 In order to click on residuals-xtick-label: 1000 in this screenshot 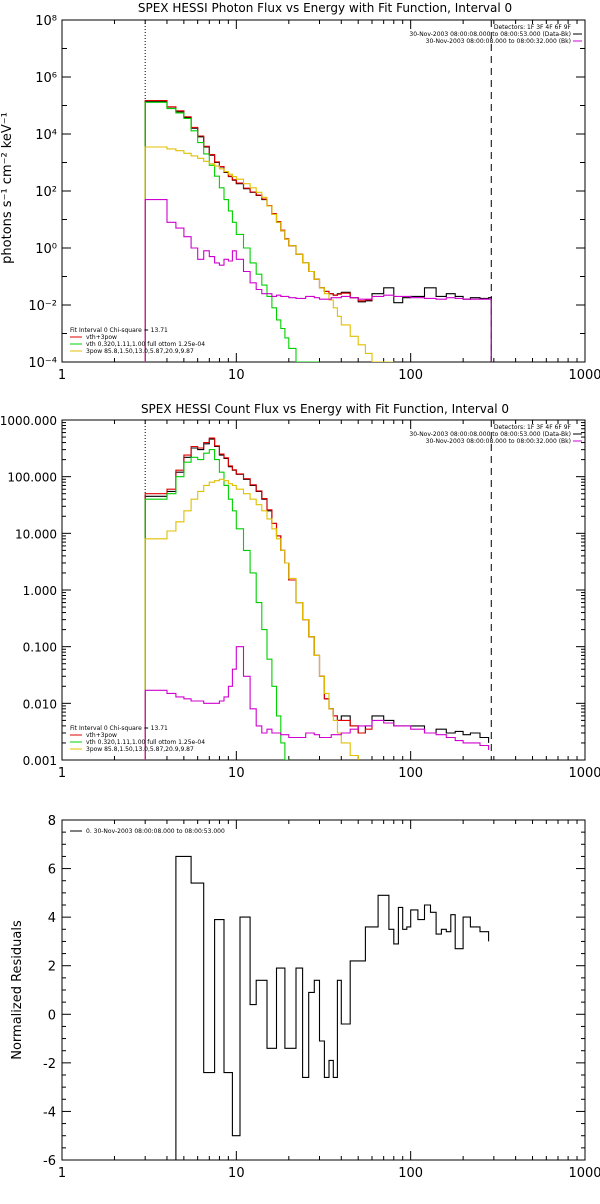, I will do `click(584, 1173)`.